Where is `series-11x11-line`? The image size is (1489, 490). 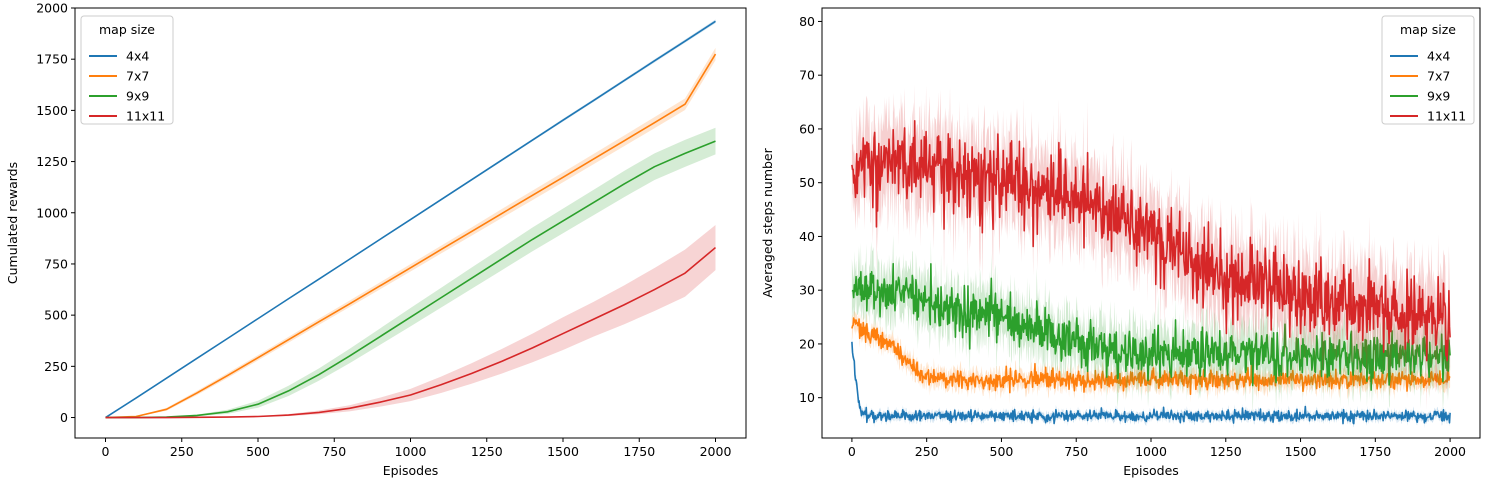
series-11x11-line is located at coordinates (411, 332).